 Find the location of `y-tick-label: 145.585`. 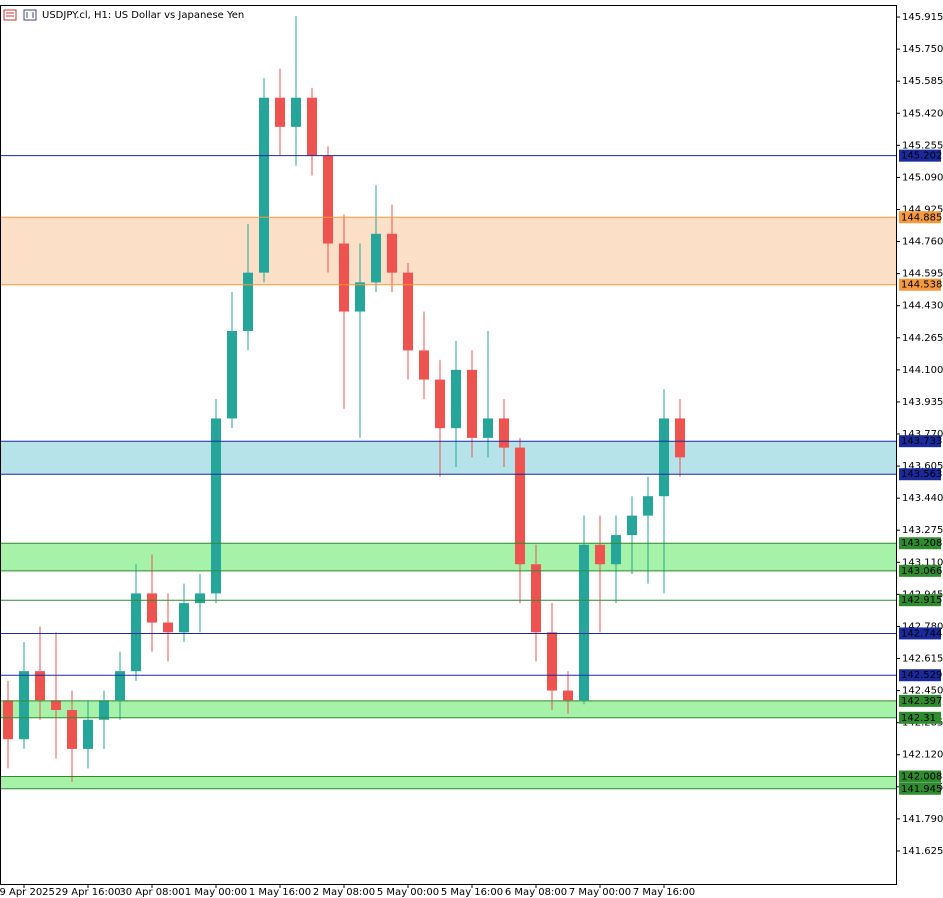

y-tick-label: 145.585 is located at coordinates (922, 81).